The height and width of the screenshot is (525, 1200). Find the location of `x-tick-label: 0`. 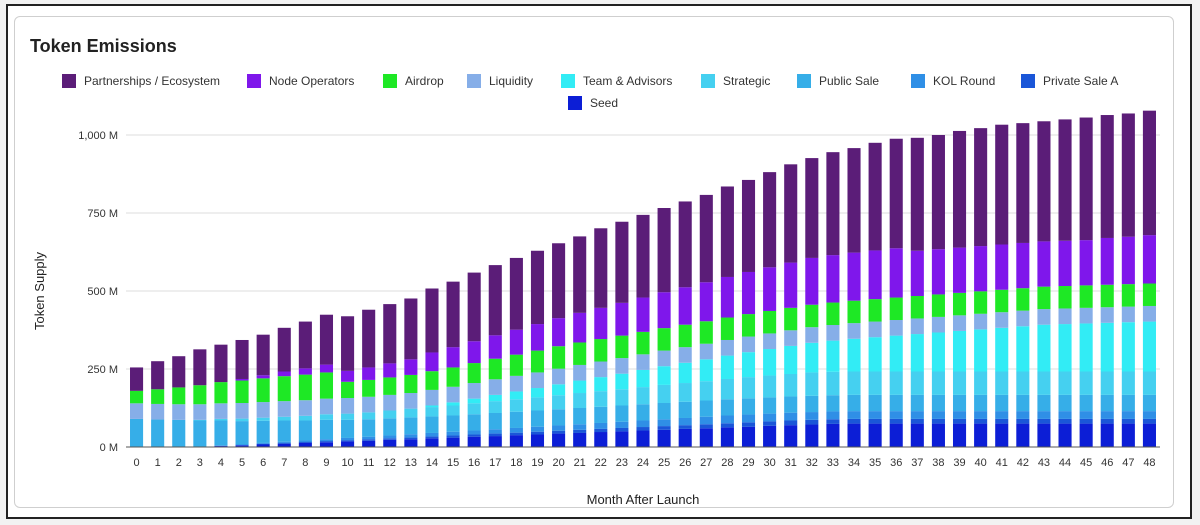

x-tick-label: 0 is located at coordinates (136, 463).